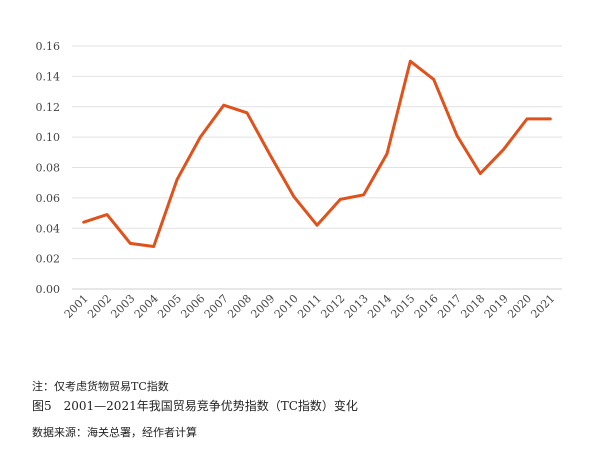  I want to click on y-tick-label: 0.04, so click(48, 228).